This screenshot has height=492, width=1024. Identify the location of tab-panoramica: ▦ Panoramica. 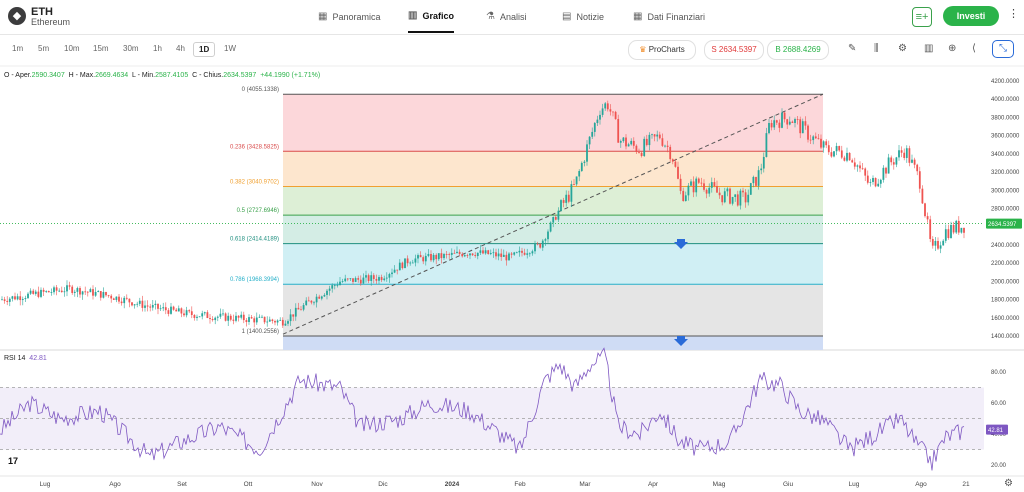
(349, 16).